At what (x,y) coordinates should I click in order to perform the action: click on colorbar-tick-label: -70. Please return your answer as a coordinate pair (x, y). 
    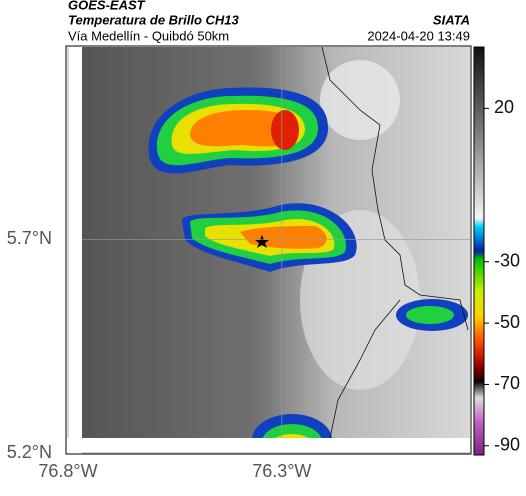
    Looking at the image, I should click on (507, 383).